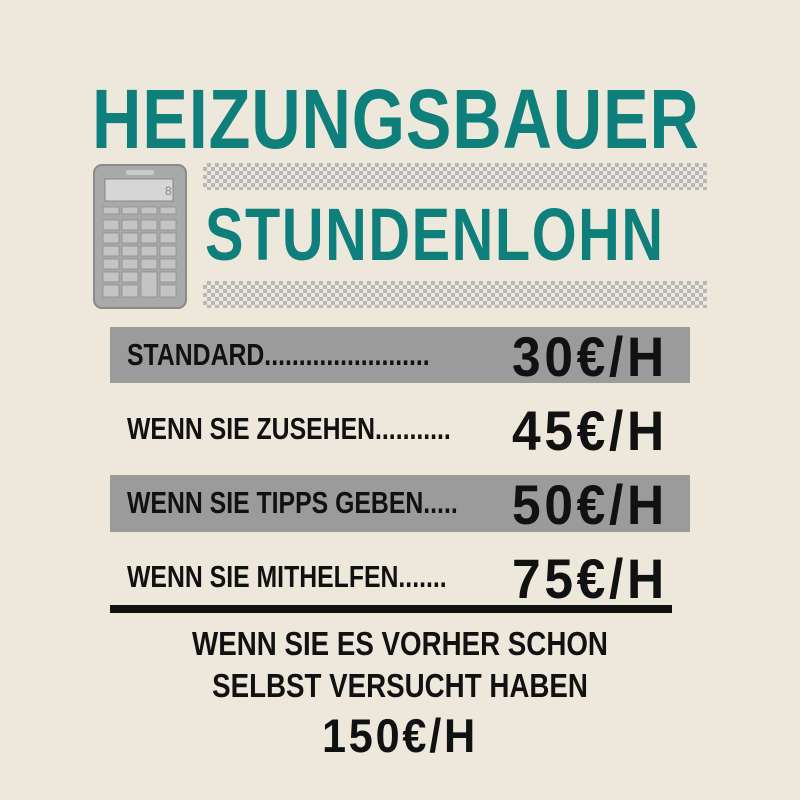 This screenshot has width=800, height=800. I want to click on rate-price: 50€/H, so click(590, 504).